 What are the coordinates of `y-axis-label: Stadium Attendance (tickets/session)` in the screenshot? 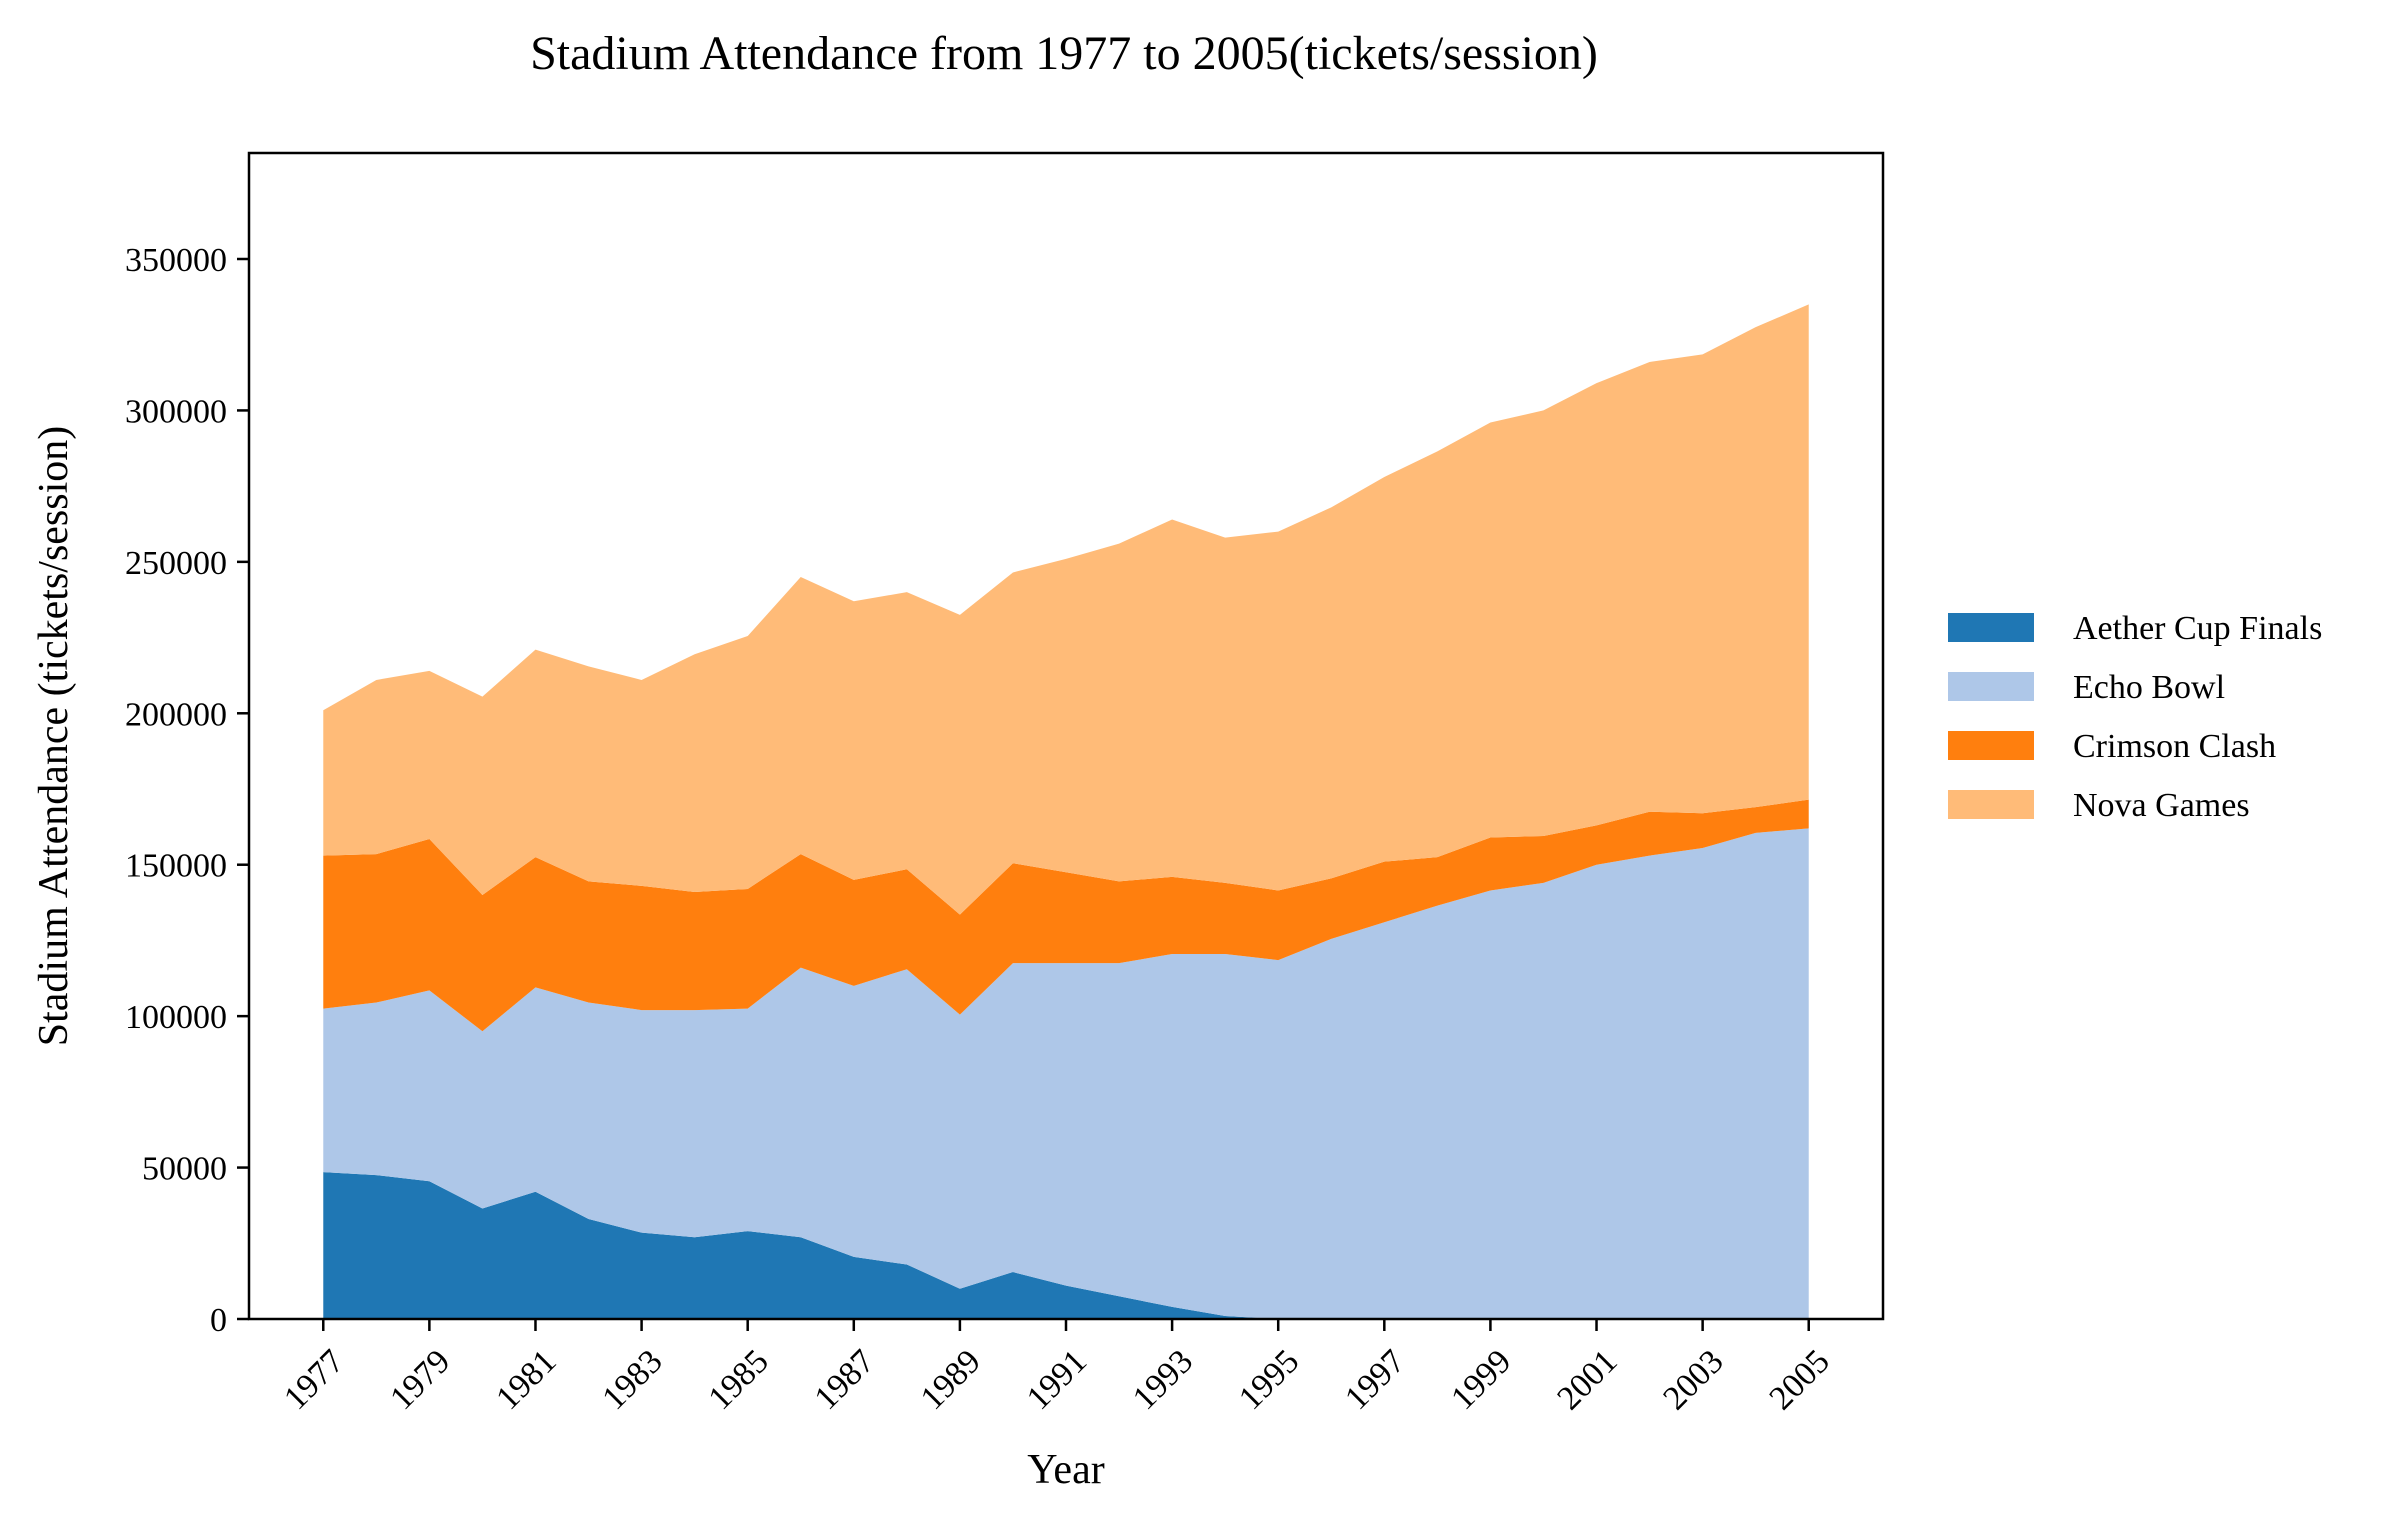 It's located at (54, 736).